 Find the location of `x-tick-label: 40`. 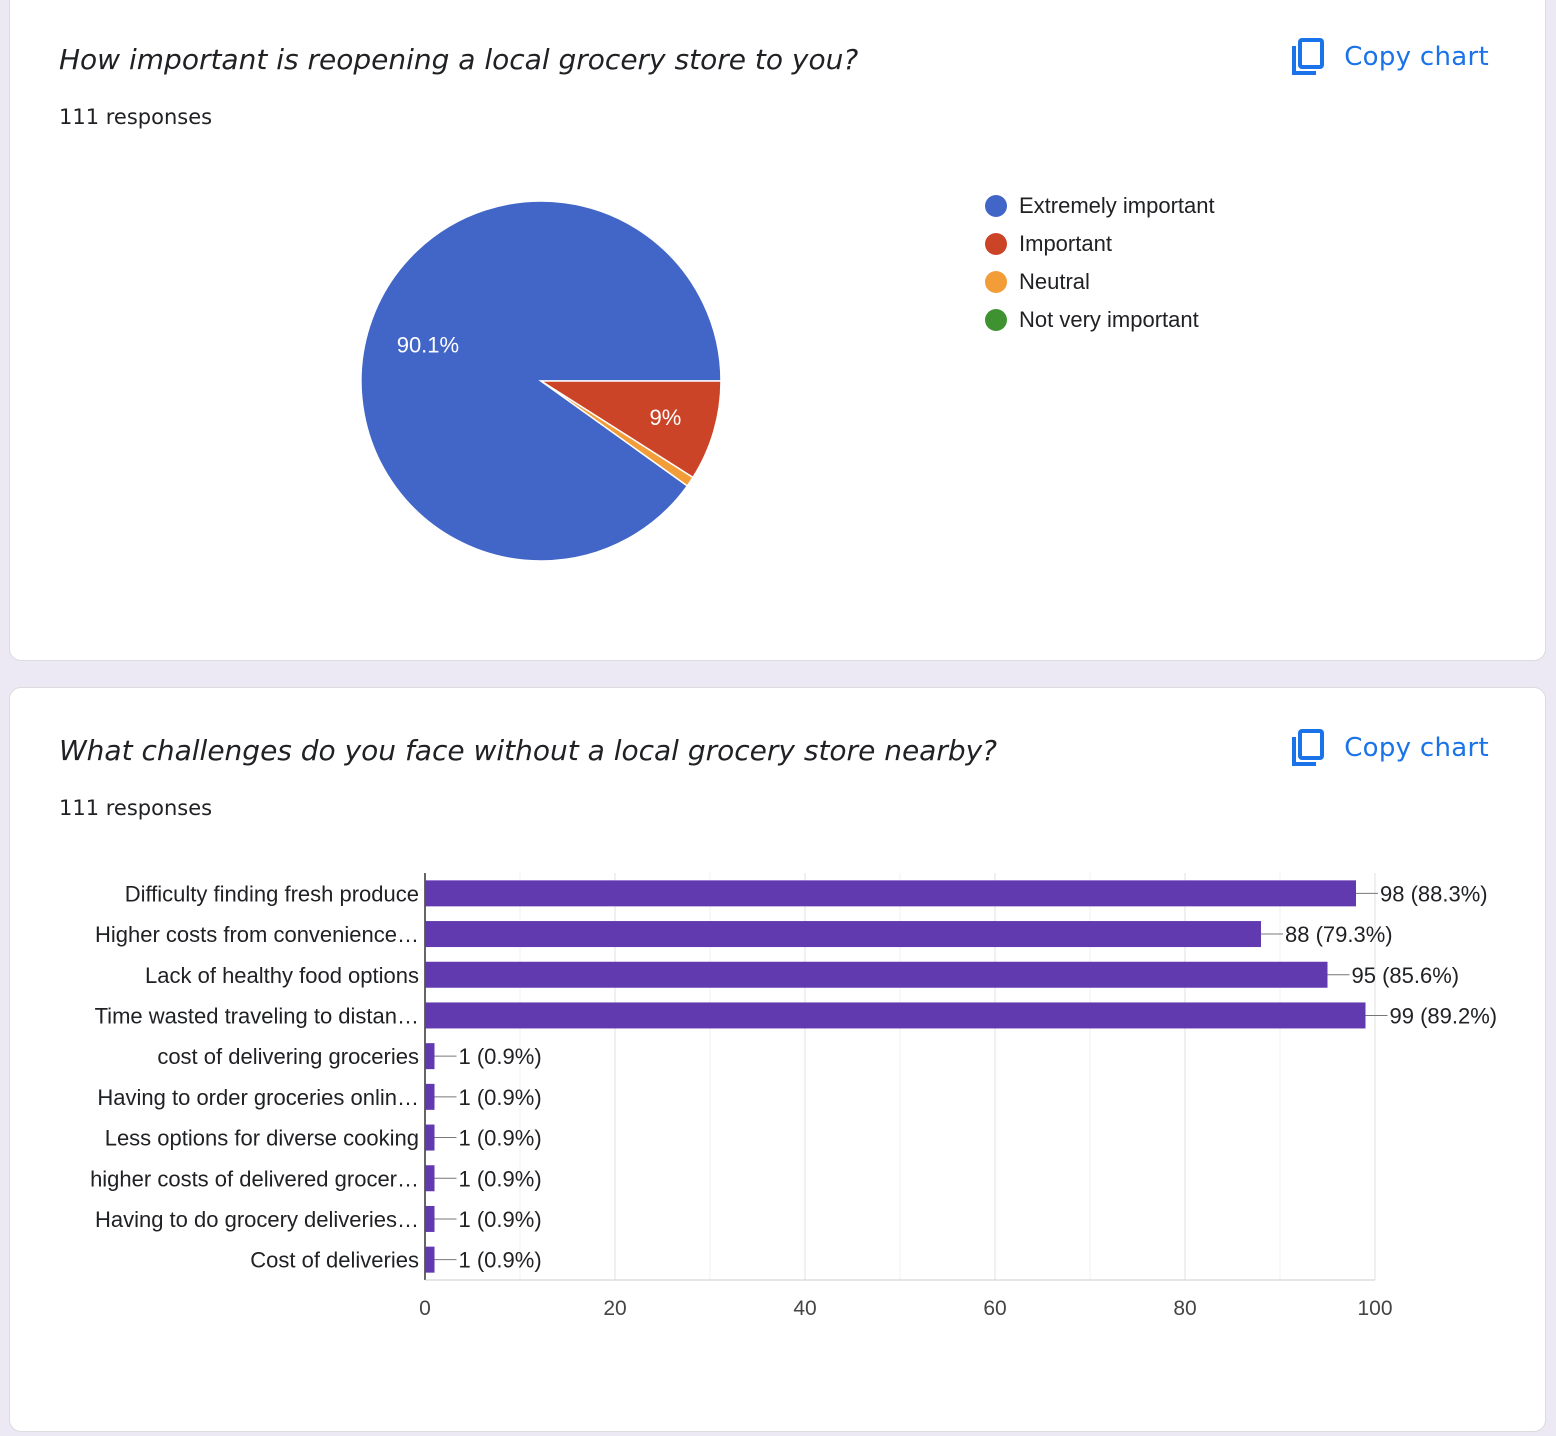

x-tick-label: 40 is located at coordinates (804, 1308).